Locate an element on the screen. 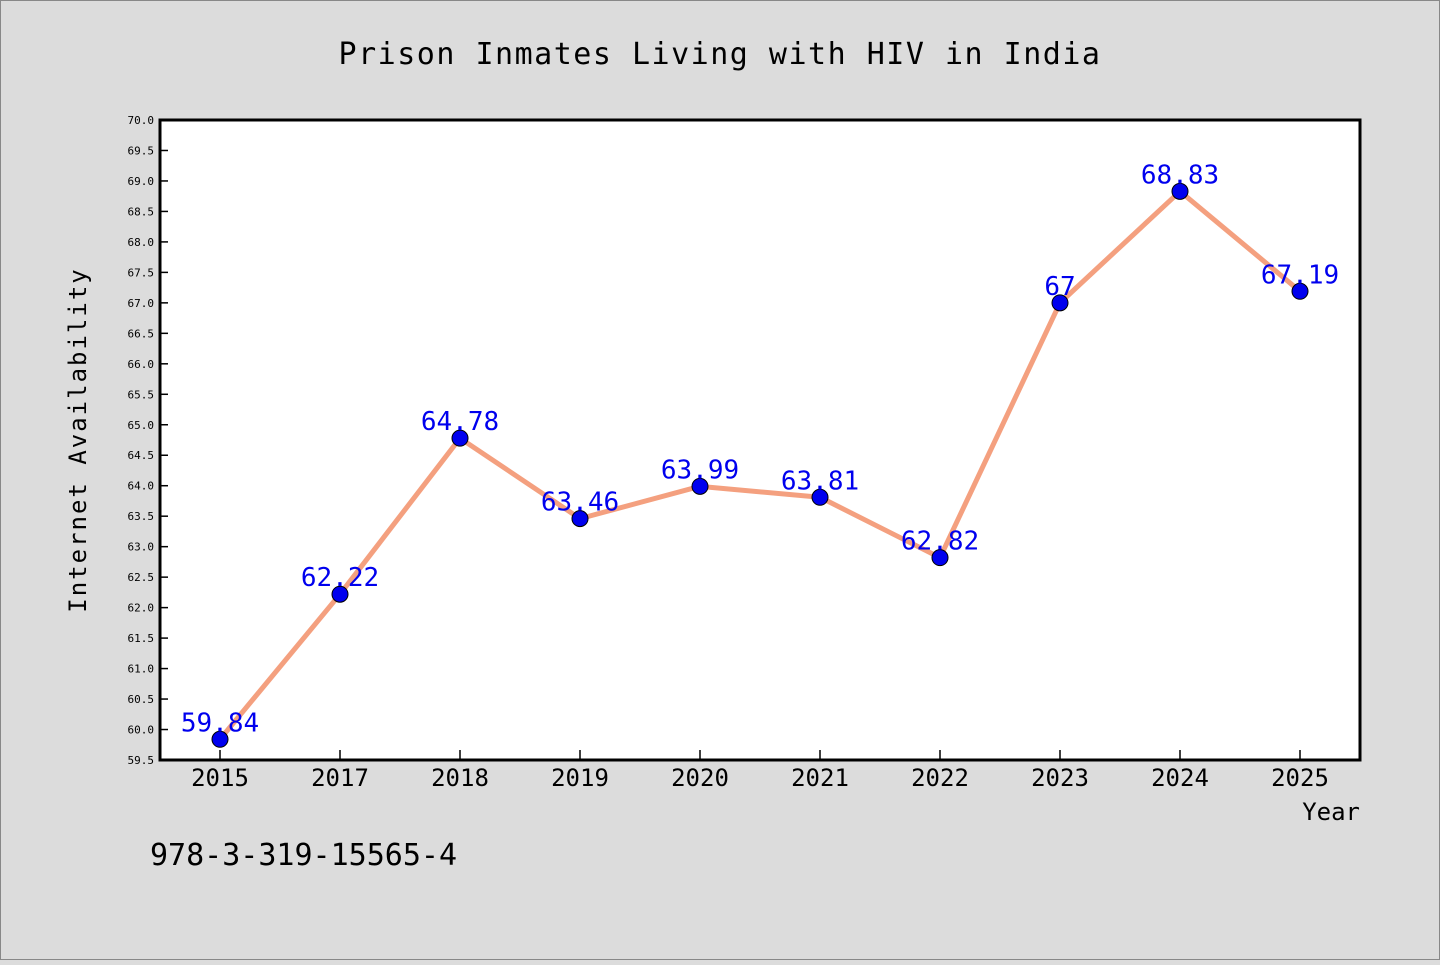 This screenshot has height=965, width=1440. x-axis-label: Year is located at coordinates (1331, 812).